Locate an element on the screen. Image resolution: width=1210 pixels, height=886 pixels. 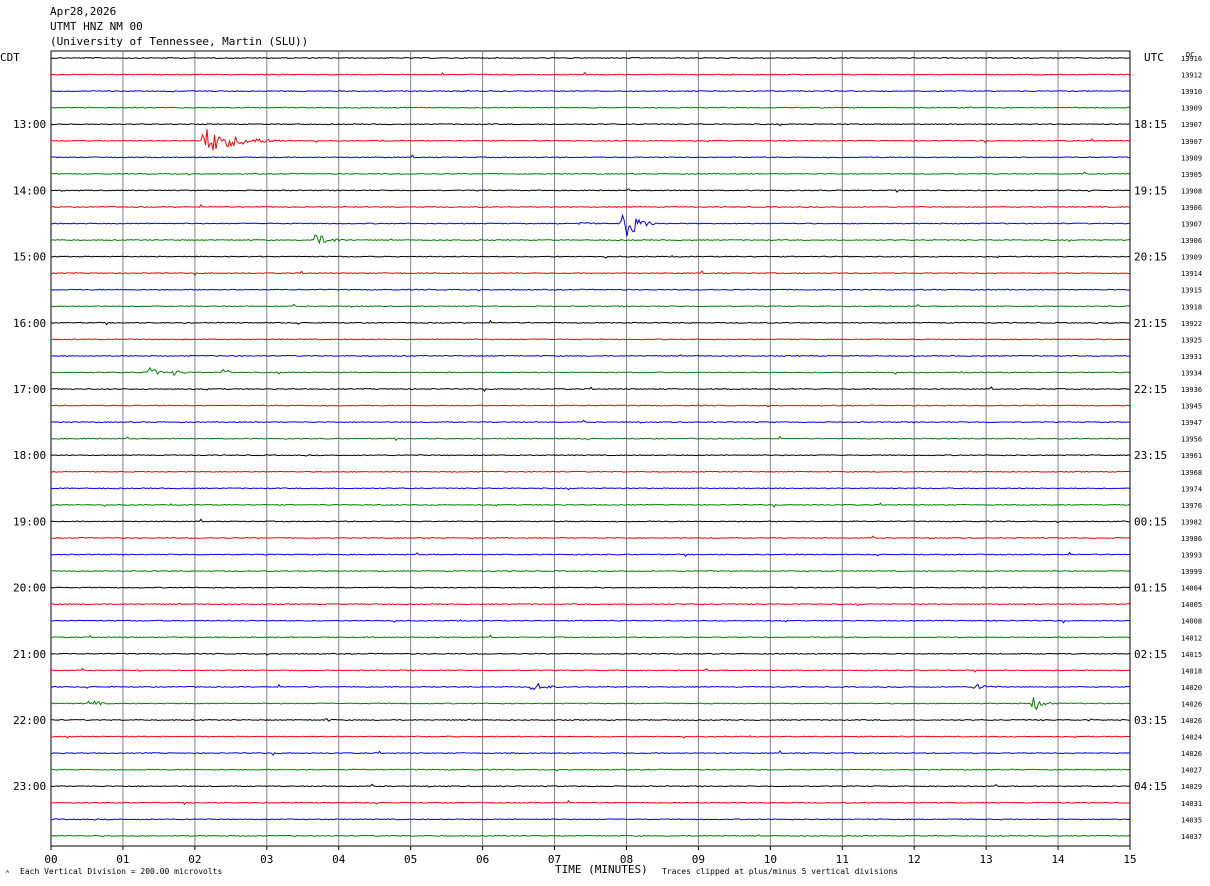
cdt-hour-label: 14:00 is located at coordinates (29, 190).